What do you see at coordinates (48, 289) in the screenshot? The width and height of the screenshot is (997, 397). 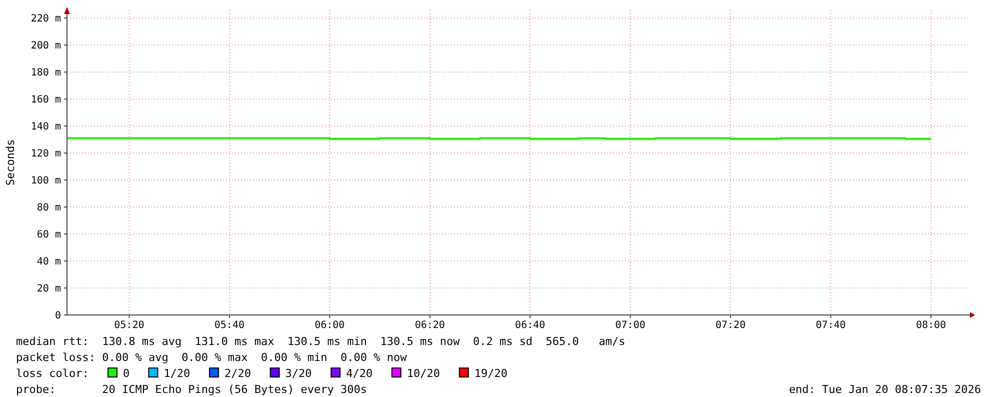 I see `y-tick-label: 20 m` at bounding box center [48, 289].